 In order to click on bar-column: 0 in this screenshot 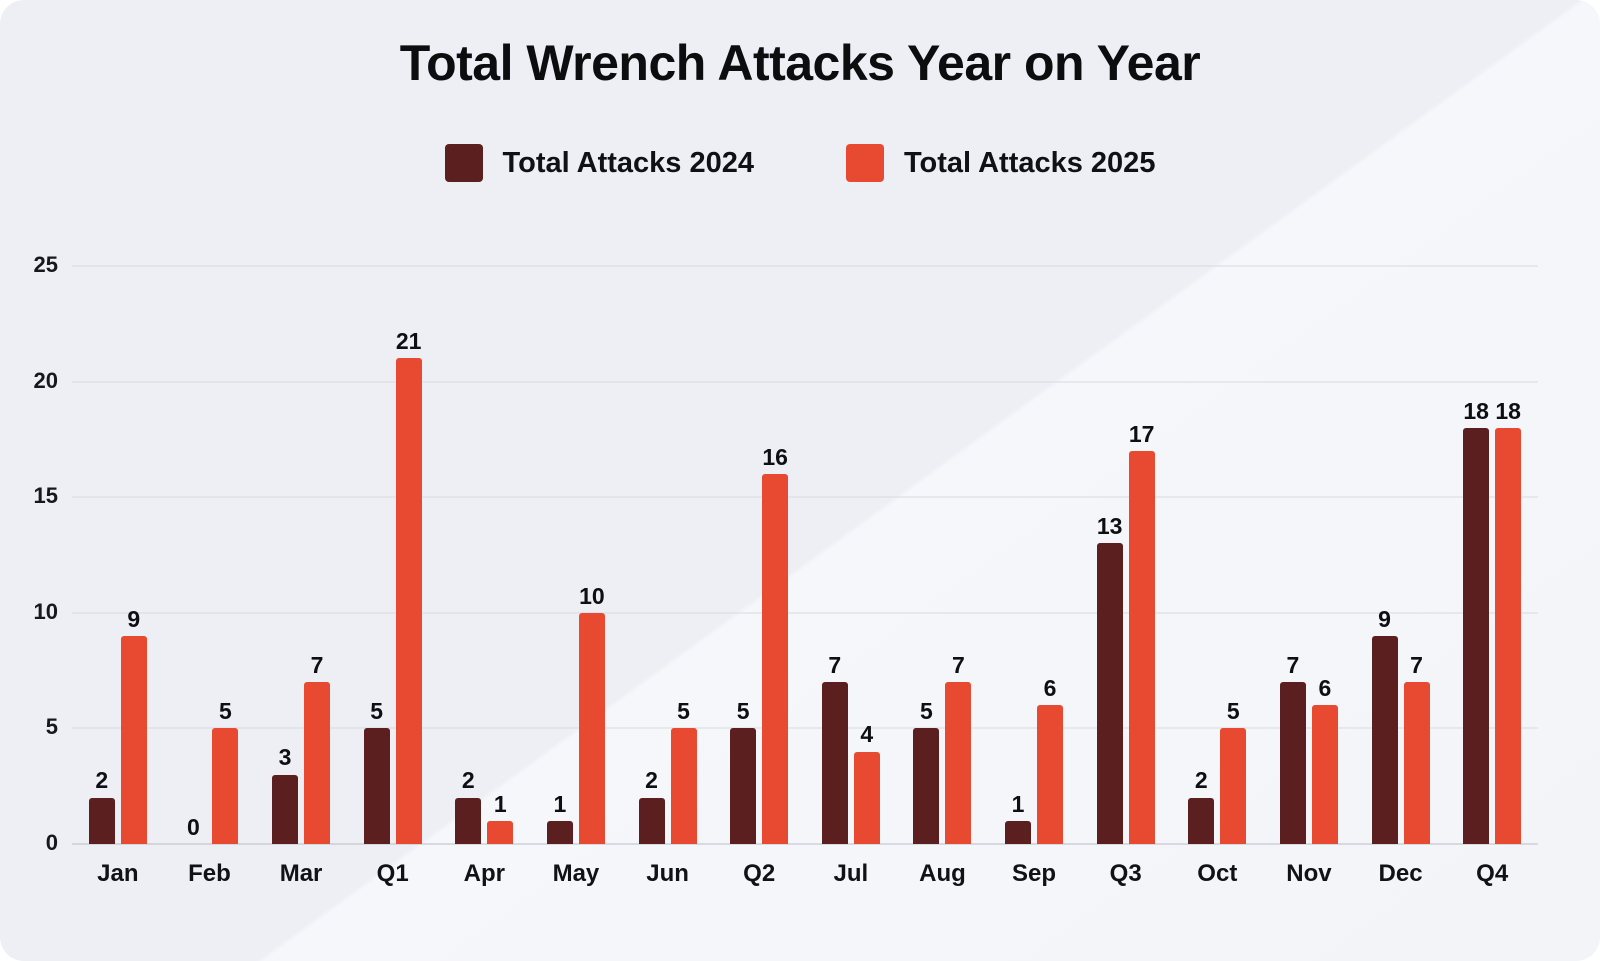, I will do `click(193, 555)`.